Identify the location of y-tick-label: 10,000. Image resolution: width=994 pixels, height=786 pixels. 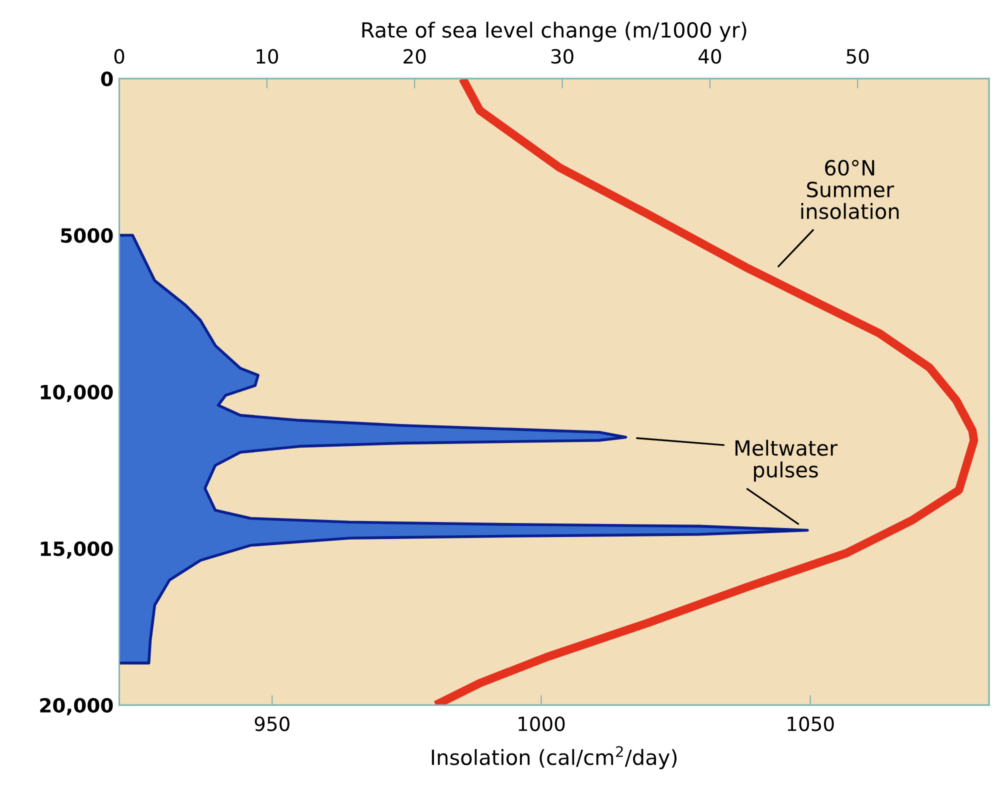
(76, 393).